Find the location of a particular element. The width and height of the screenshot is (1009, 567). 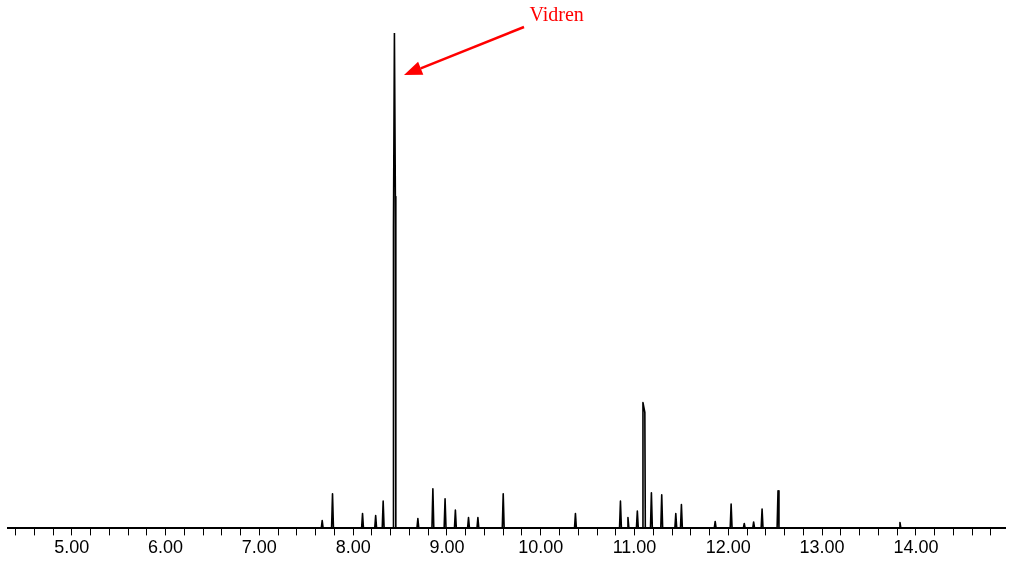

x-tick-label: 5.00 is located at coordinates (72, 547).